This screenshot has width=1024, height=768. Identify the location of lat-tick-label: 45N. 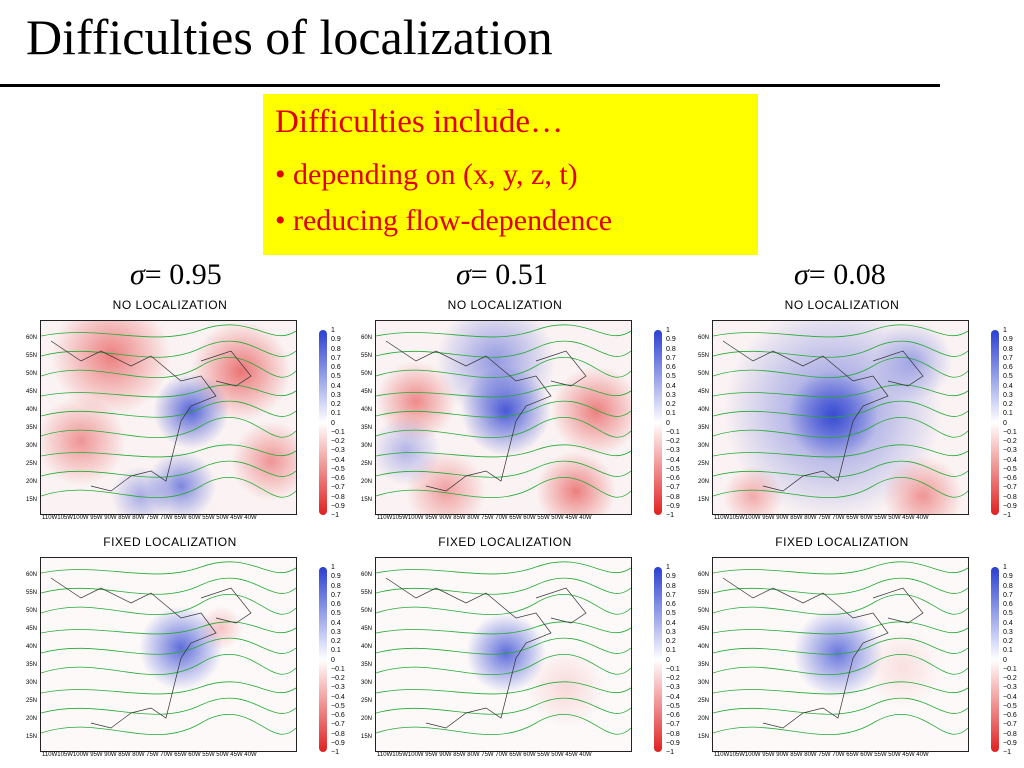
(367, 629).